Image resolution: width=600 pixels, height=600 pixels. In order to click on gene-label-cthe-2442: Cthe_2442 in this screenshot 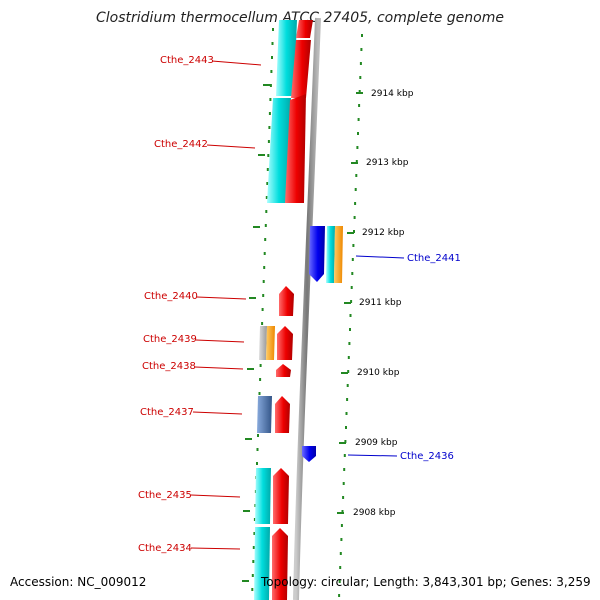, I will do `click(205, 144)`.